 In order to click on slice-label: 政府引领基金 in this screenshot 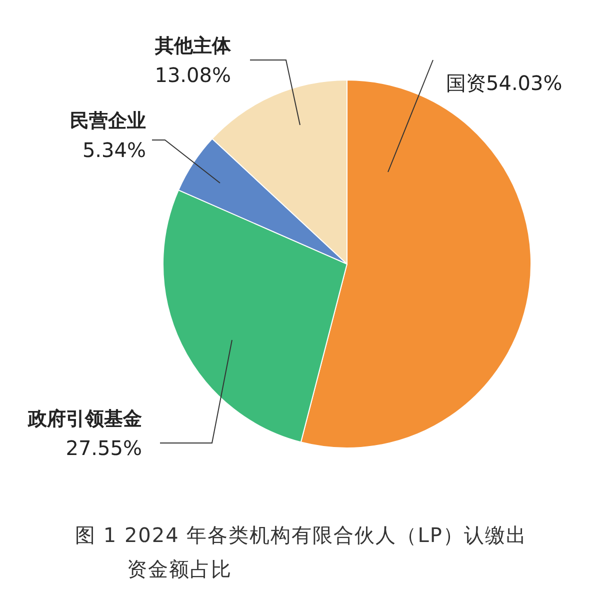, I will do `click(84, 419)`.